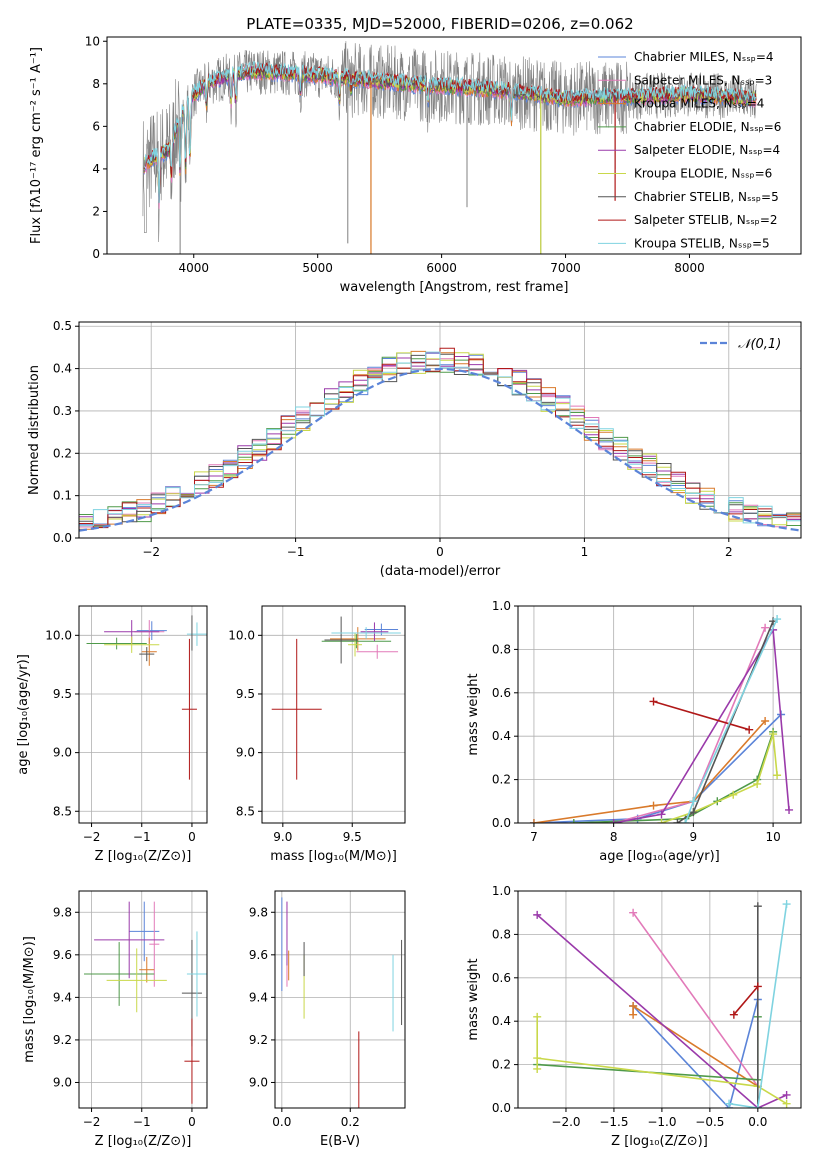 The width and height of the screenshot is (819, 1170). I want to click on series-cm, so click(695, 1053).